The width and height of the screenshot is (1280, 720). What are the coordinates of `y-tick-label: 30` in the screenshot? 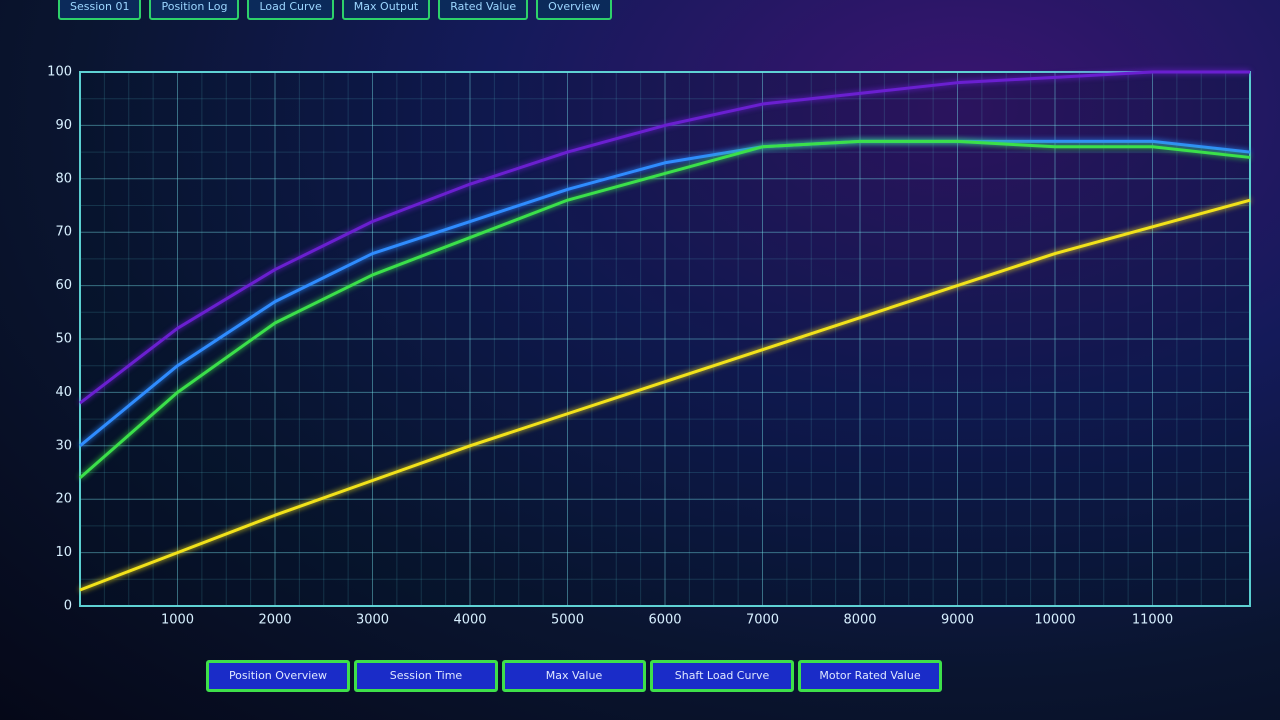 It's located at (63, 445).